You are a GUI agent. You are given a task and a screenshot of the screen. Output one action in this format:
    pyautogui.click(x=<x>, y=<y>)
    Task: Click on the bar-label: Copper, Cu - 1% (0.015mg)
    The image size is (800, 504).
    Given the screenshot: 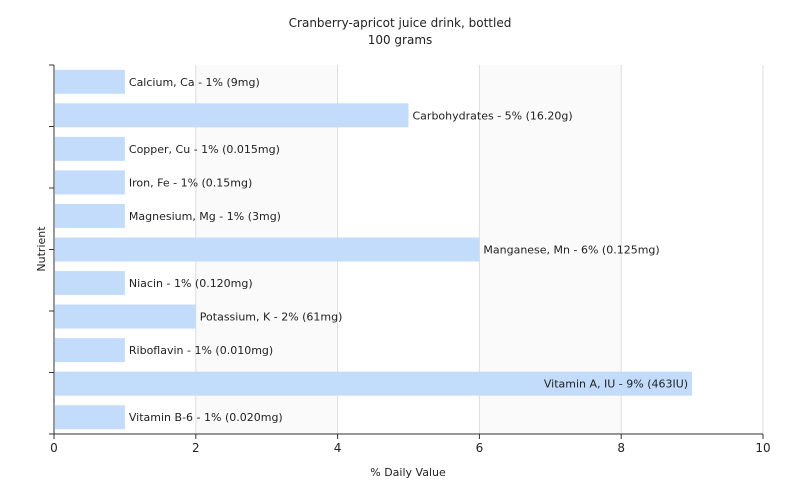 What is the action you would take?
    pyautogui.click(x=204, y=149)
    